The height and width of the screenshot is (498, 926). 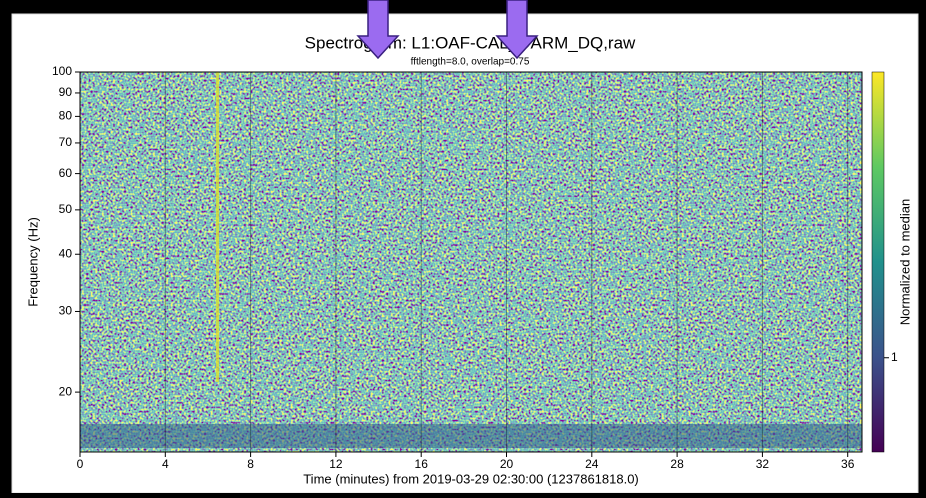 What do you see at coordinates (894, 357) in the screenshot?
I see `colorbar-tick-label: 1` at bounding box center [894, 357].